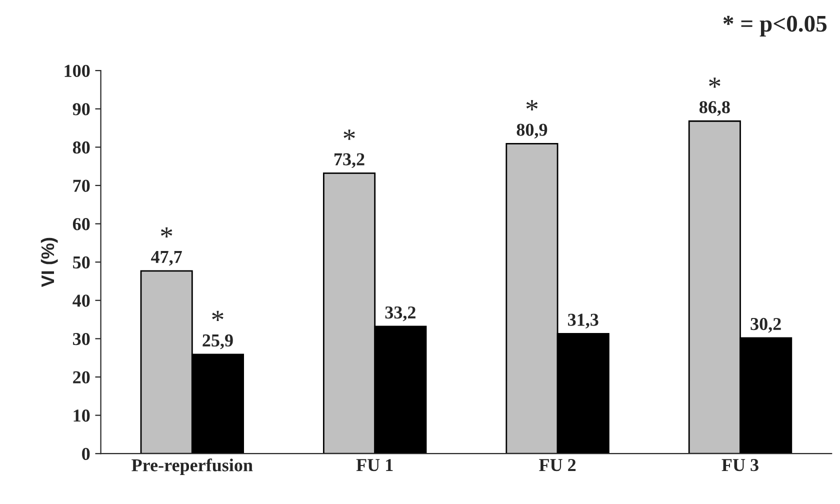  Describe the element at coordinates (81, 147) in the screenshot. I see `y-tick-label: 80` at that location.